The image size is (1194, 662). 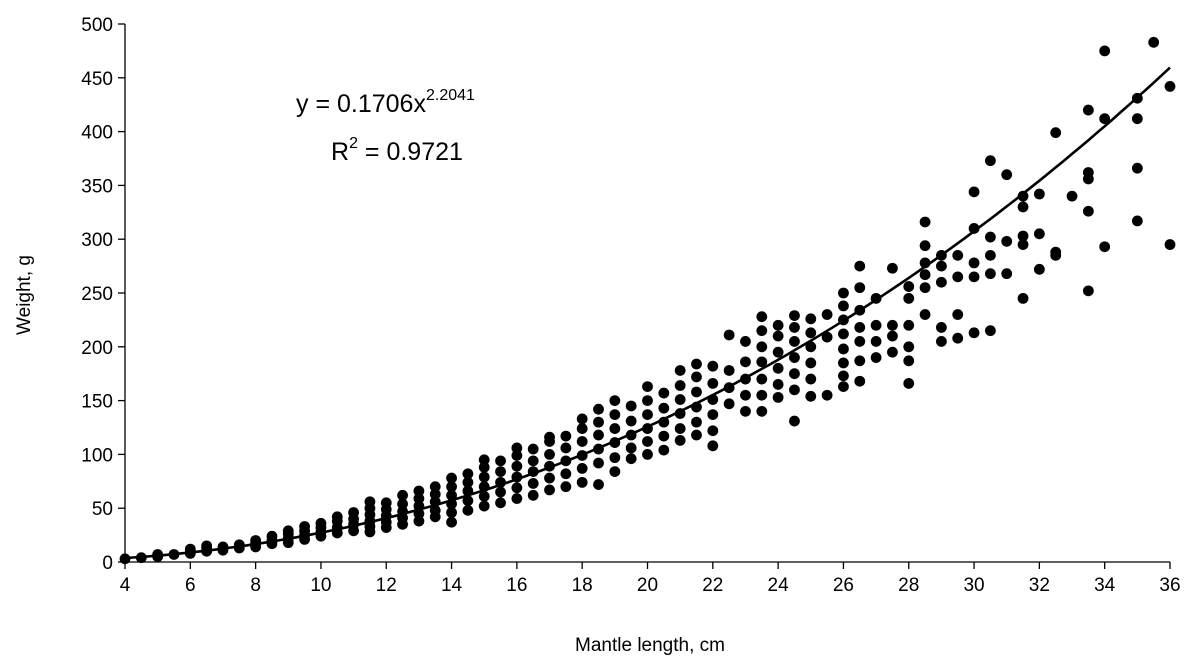 What do you see at coordinates (97, 455) in the screenshot?
I see `y-tick-label: 100` at bounding box center [97, 455].